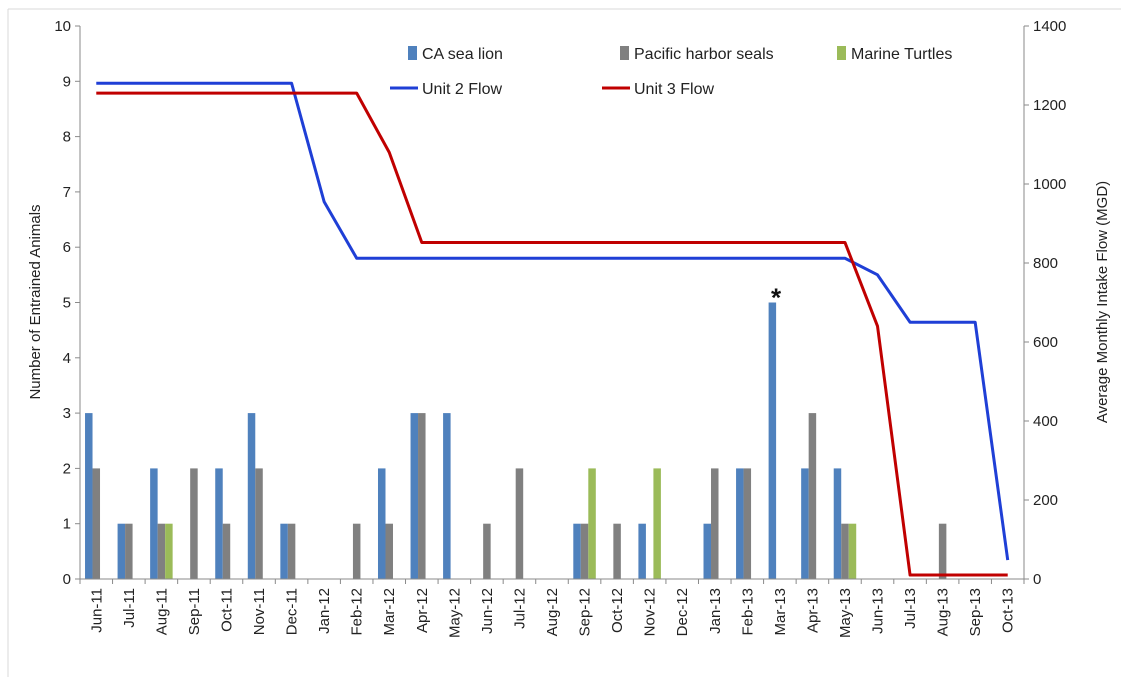  I want to click on x-tick-label-jul-13: Jul-13, so click(910, 608).